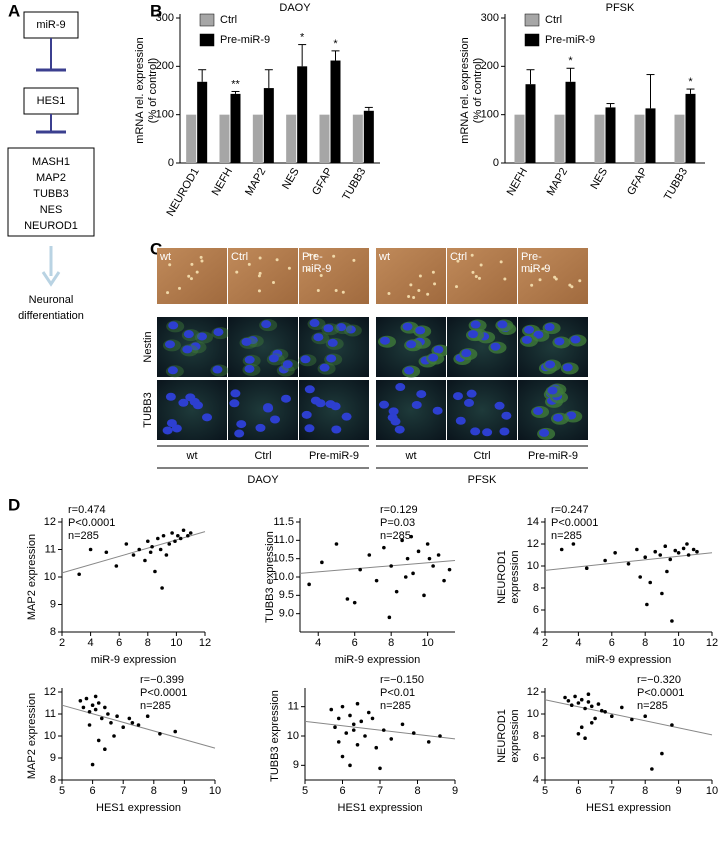 Image resolution: width=721 pixels, height=841 pixels. I want to click on legend-label: Pre-miR-9, so click(570, 40).